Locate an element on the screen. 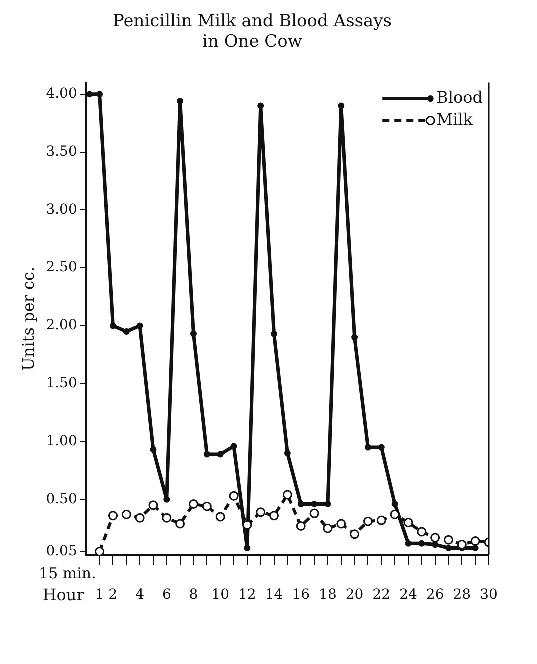 The height and width of the screenshot is (664, 537). x-tick-label: 28 is located at coordinates (462, 595).